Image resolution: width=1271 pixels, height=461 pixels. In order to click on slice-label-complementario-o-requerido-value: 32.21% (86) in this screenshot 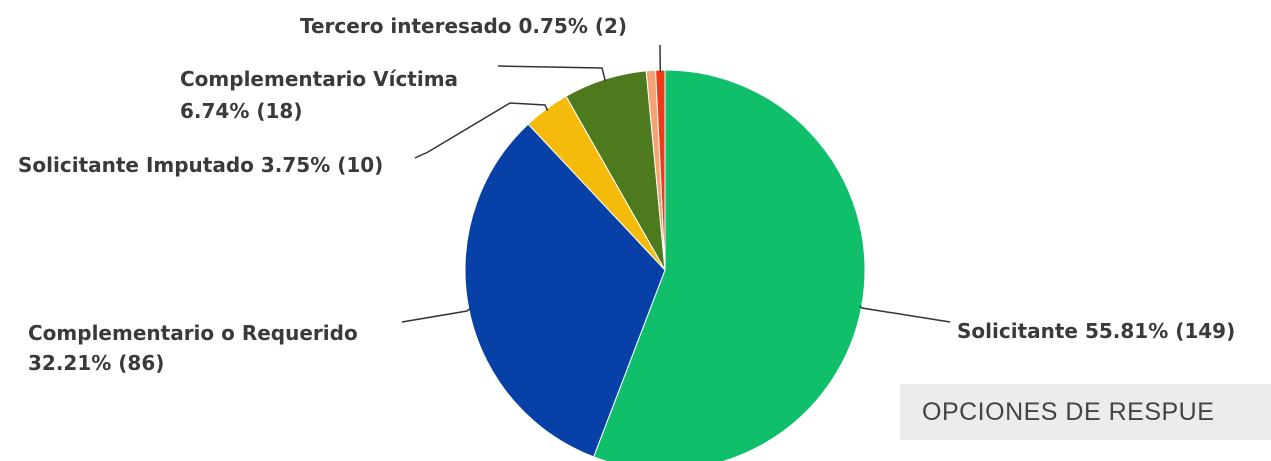, I will do `click(96, 363)`.